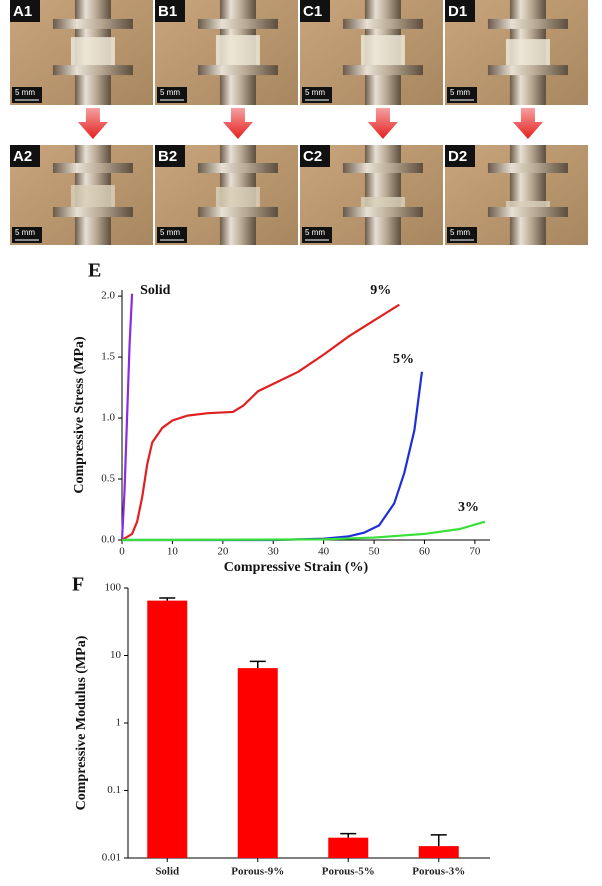 This screenshot has height=886, width=602. I want to click on x-tick-label: Solid, so click(167, 872).